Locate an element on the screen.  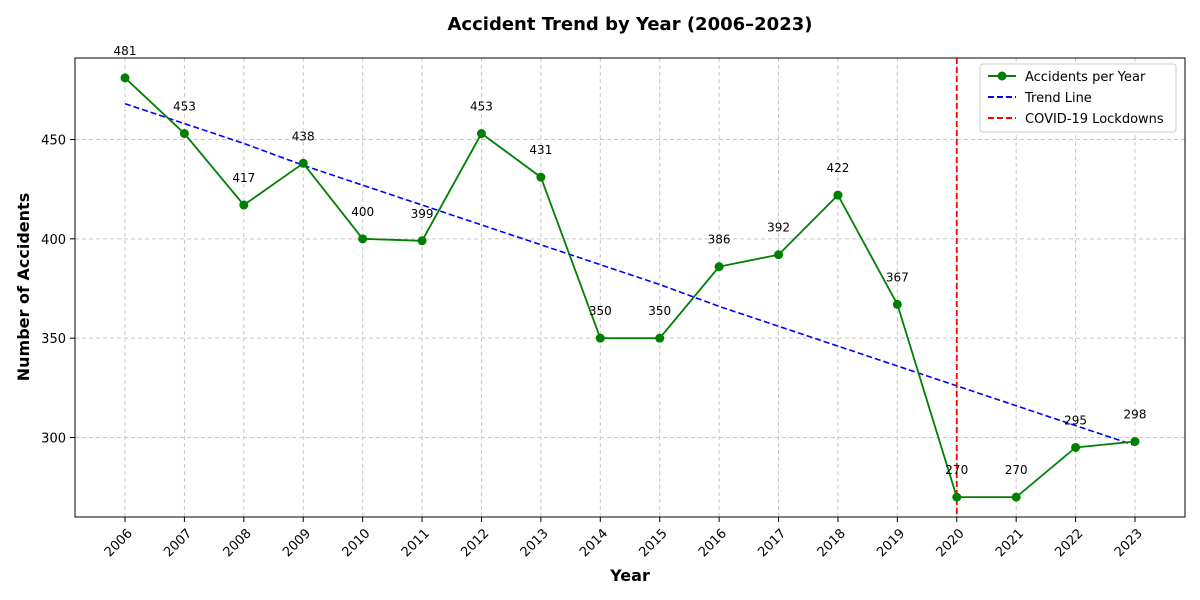
x-tick-label: 2011 is located at coordinates (416, 543).